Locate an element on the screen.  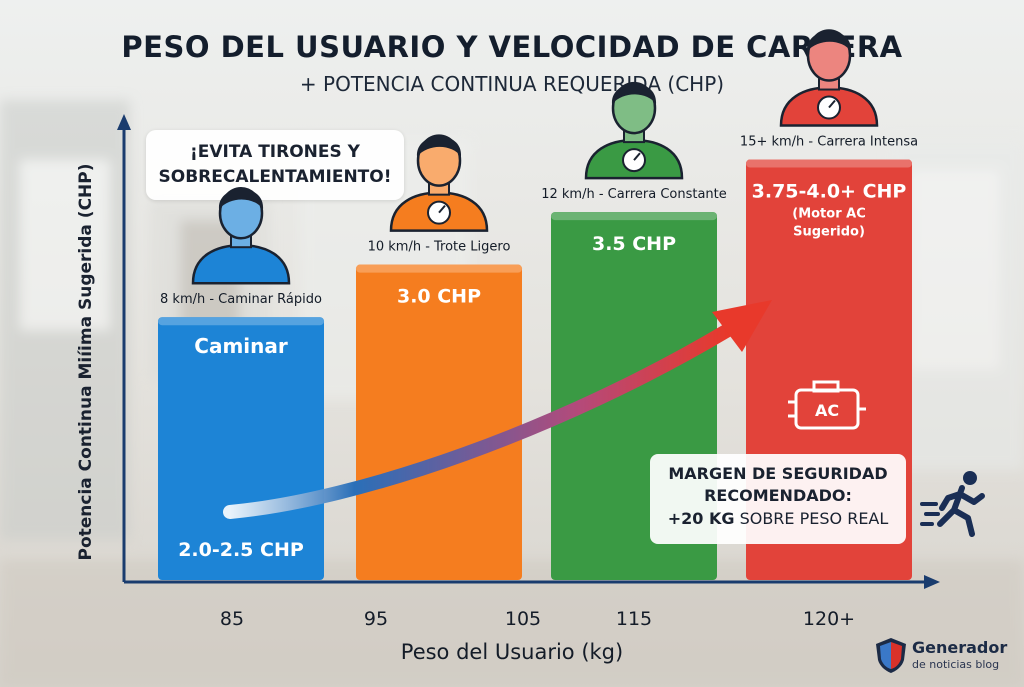
safety-rest-text: SOBRE PESO REAL is located at coordinates (811, 518).